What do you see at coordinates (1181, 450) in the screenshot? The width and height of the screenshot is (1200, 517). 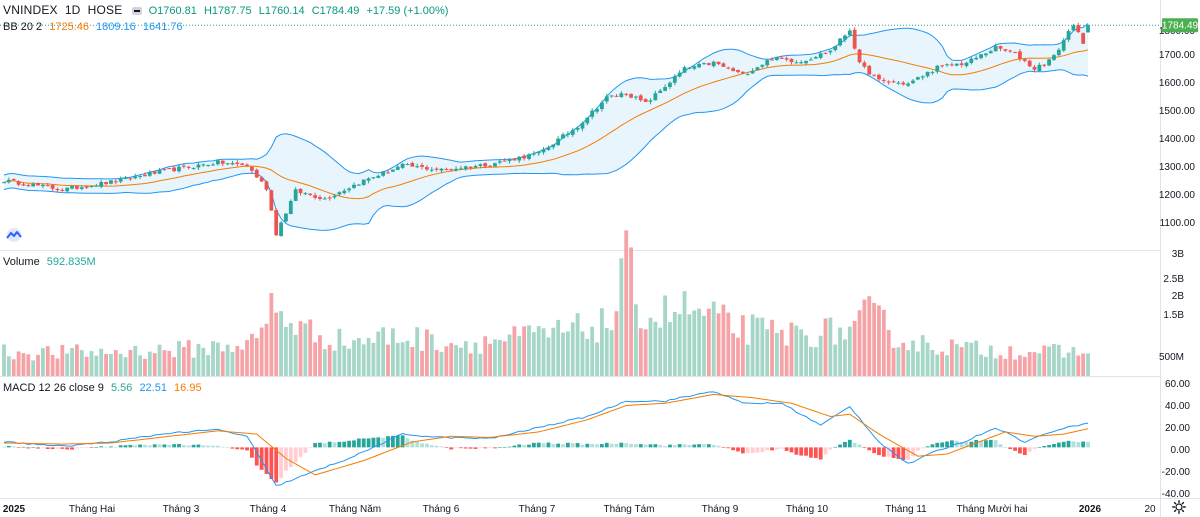 I see `macd-axis-tick: 0.00` at bounding box center [1181, 450].